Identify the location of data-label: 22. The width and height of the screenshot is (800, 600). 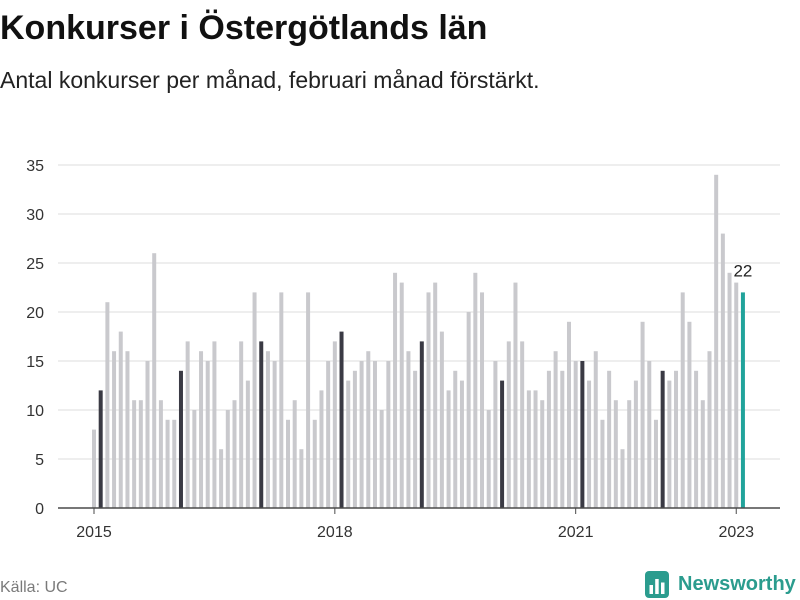
(742, 270).